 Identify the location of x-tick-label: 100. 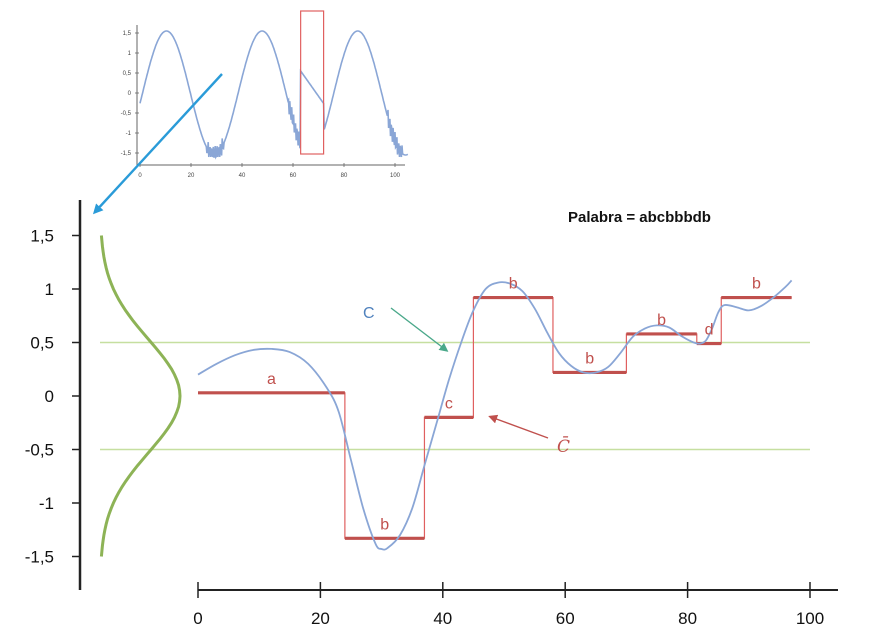
(810, 618).